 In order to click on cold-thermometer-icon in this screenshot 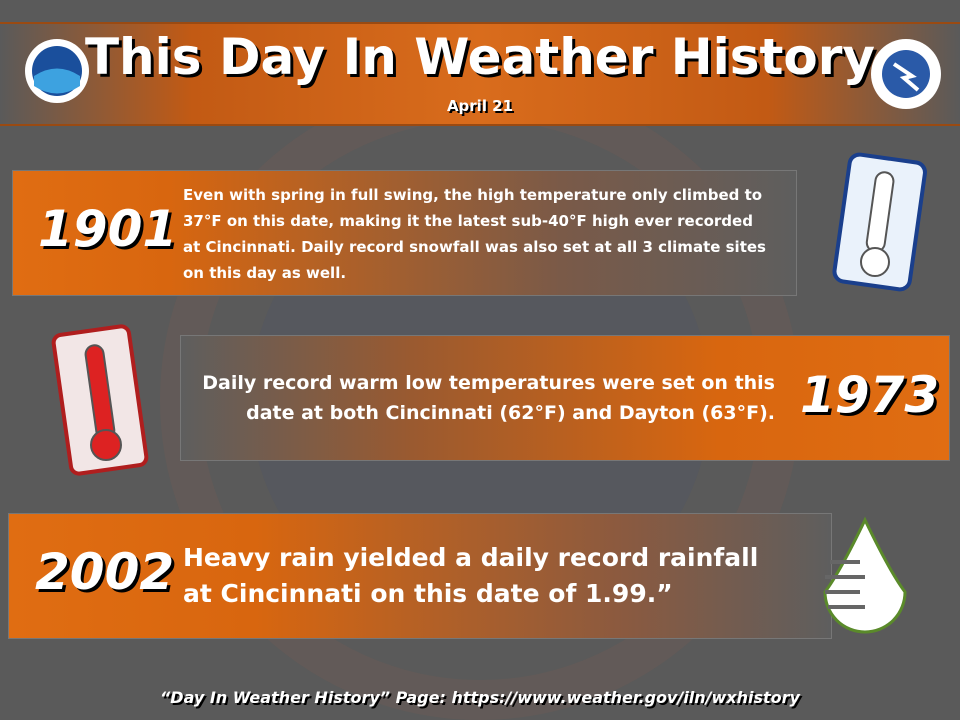, I will do `click(879, 222)`.